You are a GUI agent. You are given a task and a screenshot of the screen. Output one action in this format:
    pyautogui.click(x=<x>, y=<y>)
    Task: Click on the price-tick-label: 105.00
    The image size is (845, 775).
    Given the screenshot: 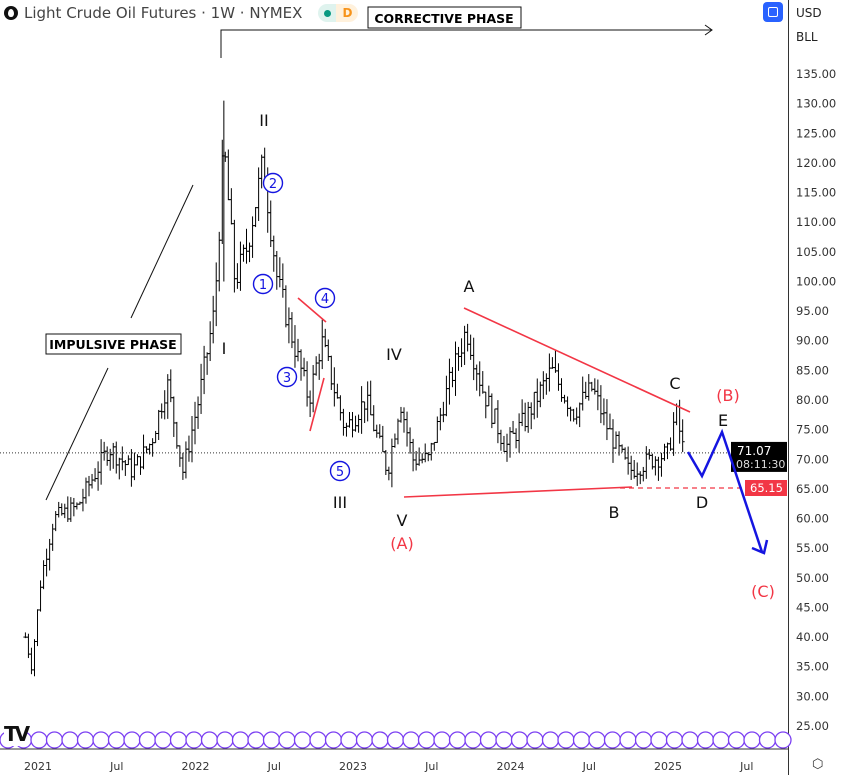 What is the action you would take?
    pyautogui.click(x=816, y=252)
    